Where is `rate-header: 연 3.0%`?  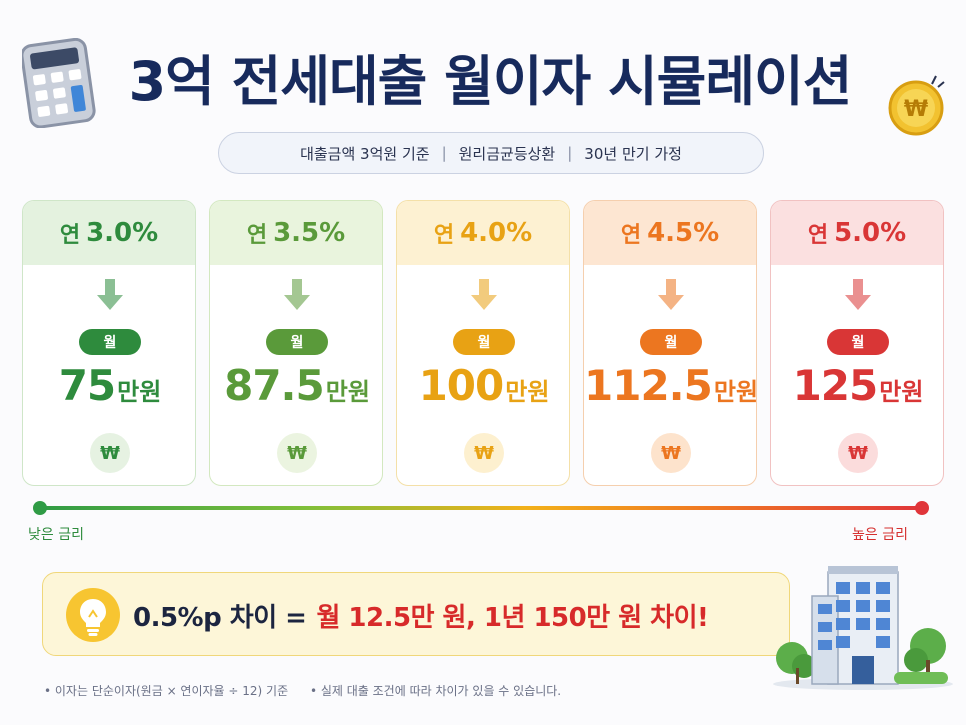 rate-header: 연 3.0% is located at coordinates (109, 233).